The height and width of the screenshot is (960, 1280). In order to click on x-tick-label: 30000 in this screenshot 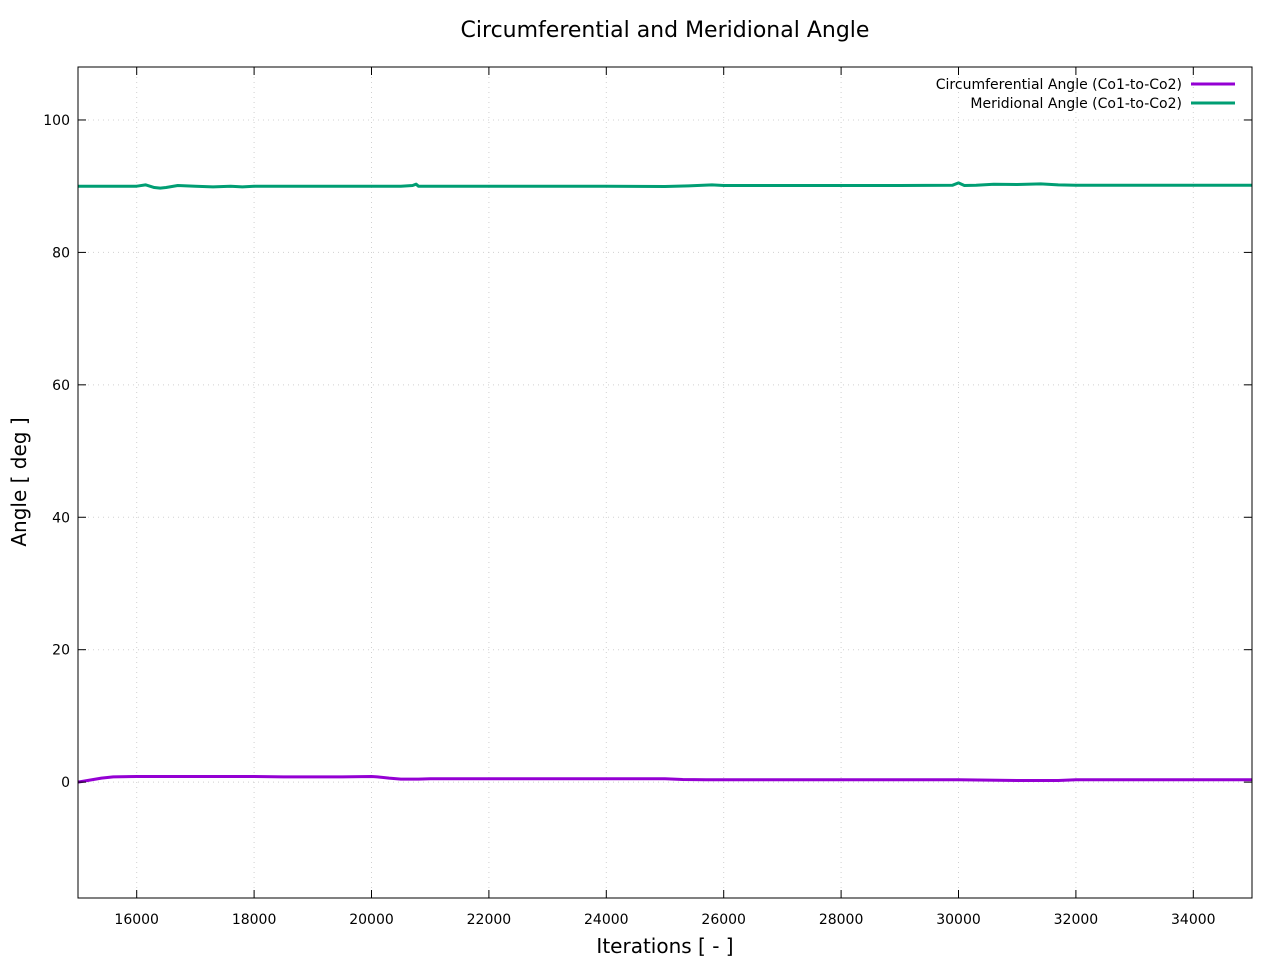, I will do `click(958, 920)`.